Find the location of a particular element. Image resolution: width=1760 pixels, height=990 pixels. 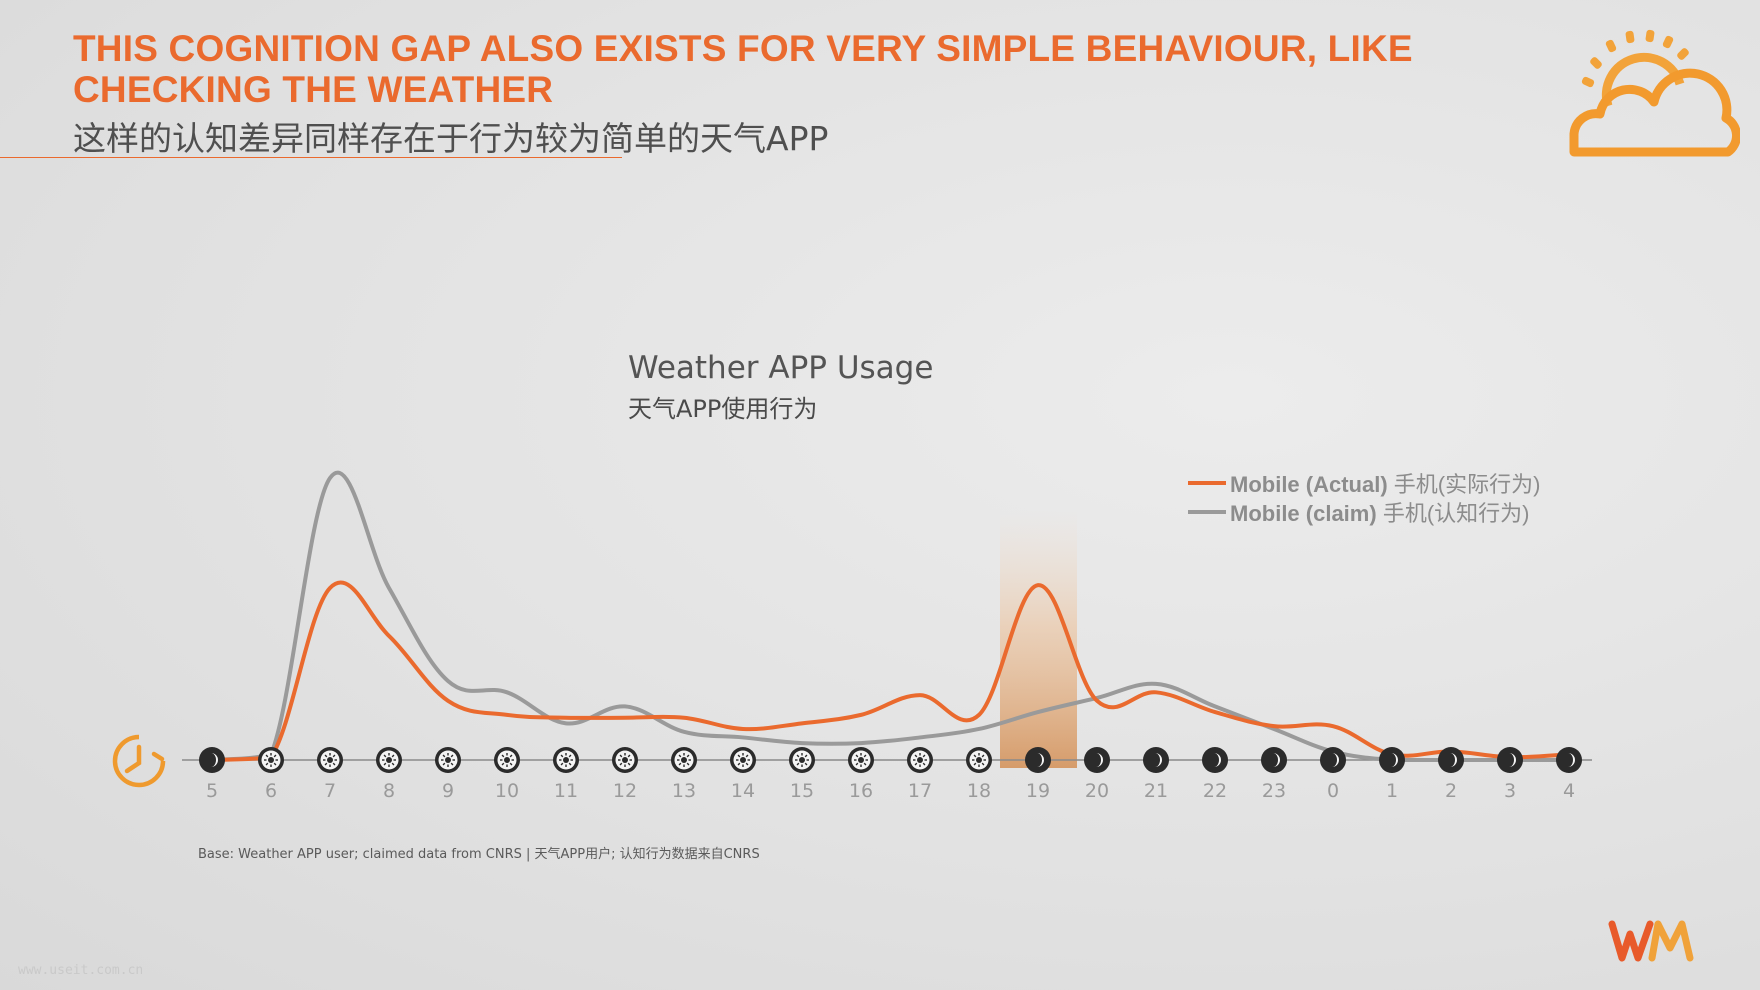

clock-icon is located at coordinates (139, 761).